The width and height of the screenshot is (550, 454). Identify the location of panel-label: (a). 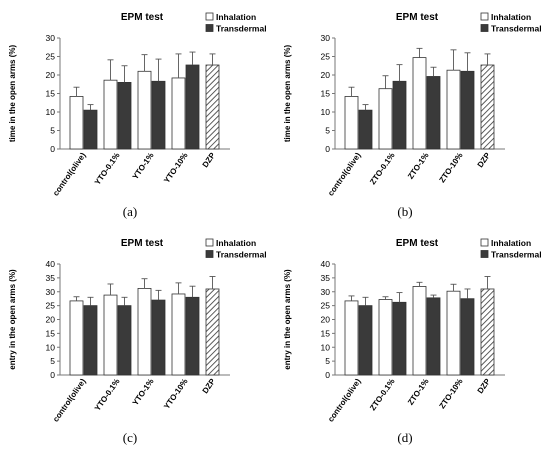
(130, 211).